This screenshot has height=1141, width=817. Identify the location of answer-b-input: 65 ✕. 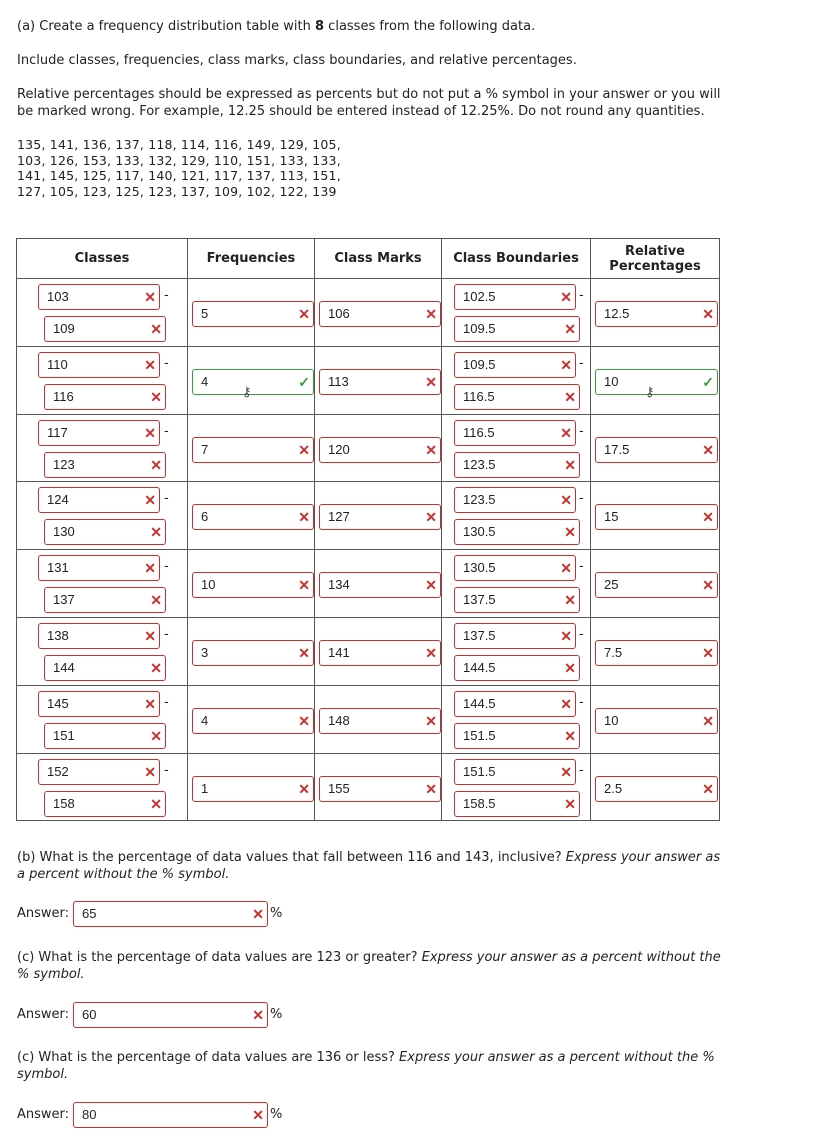
(170, 914).